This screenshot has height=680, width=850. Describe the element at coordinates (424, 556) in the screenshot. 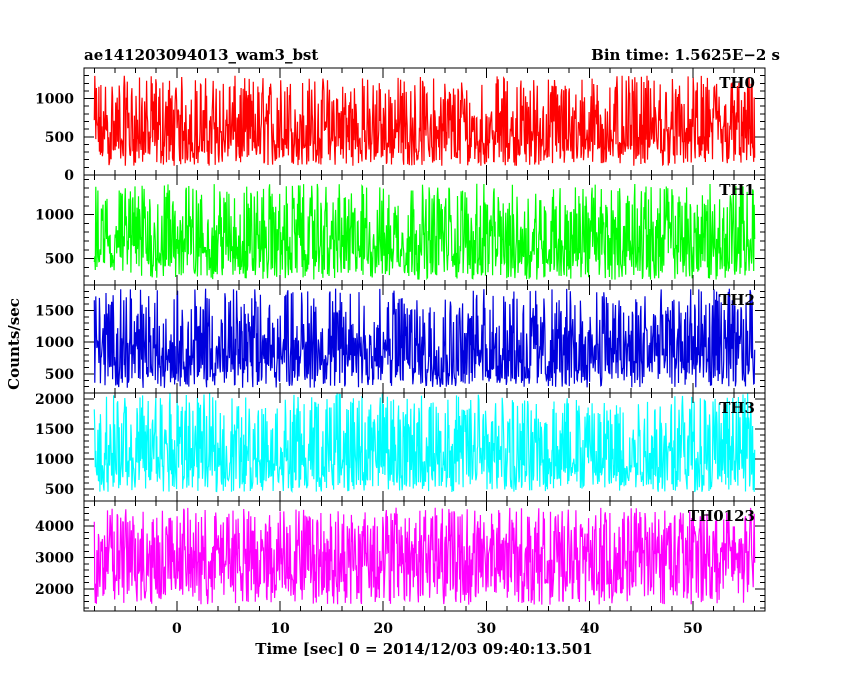

I see `series-th0123` at that location.